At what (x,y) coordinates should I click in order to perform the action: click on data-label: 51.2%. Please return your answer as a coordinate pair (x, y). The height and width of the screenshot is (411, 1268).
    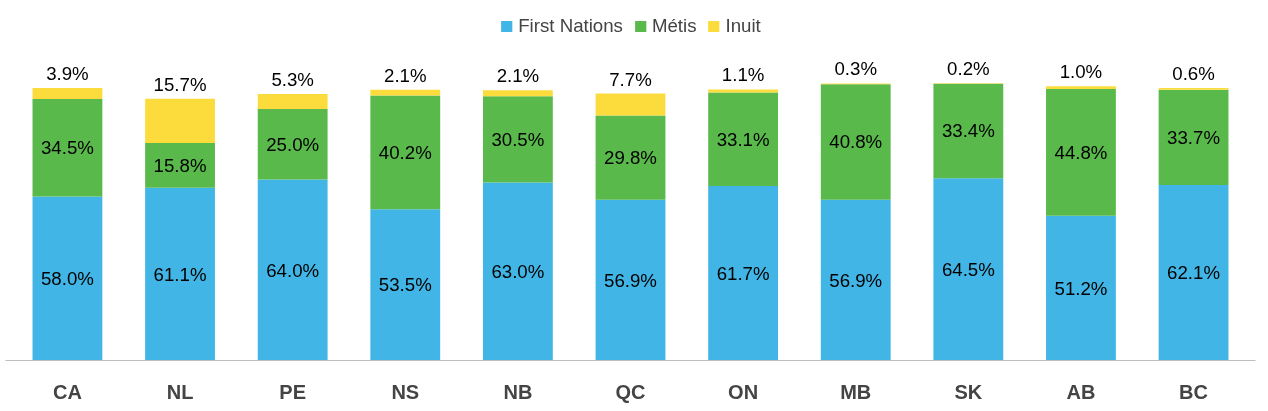
    Looking at the image, I should click on (1081, 288).